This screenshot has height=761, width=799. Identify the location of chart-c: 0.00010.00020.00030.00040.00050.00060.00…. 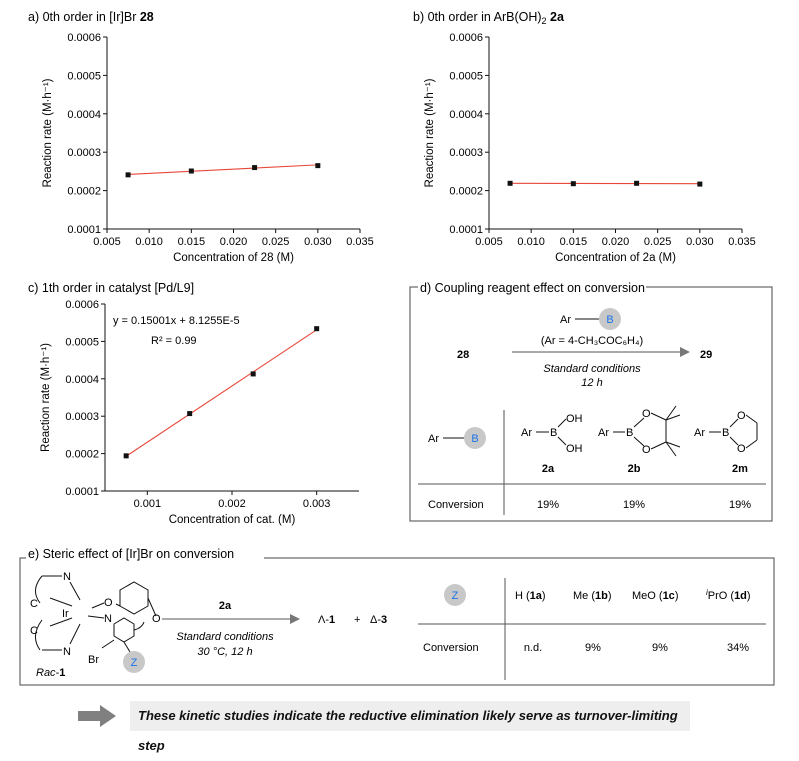
(199, 412).